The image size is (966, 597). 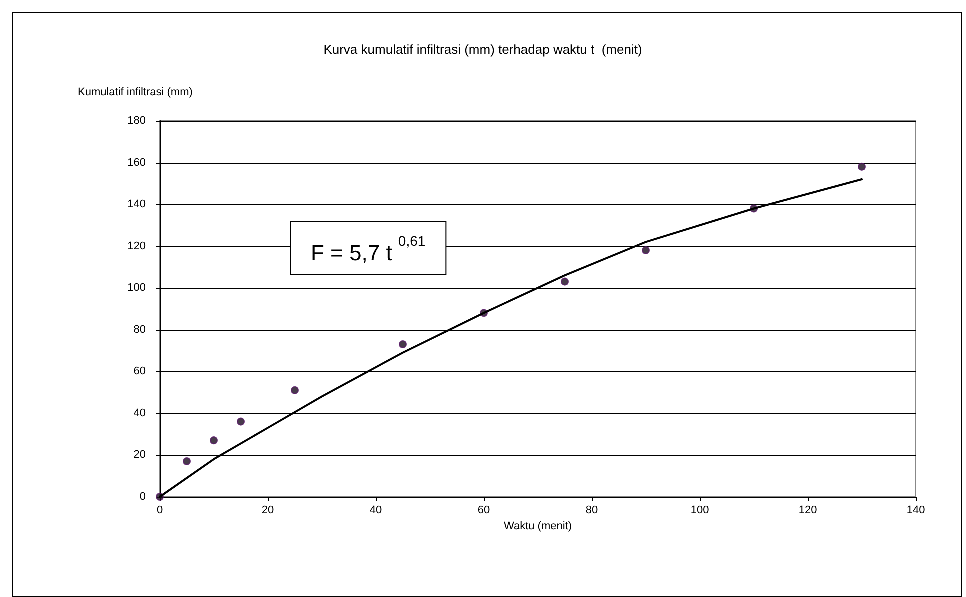 What do you see at coordinates (137, 162) in the screenshot?
I see `y-tick-label: 160` at bounding box center [137, 162].